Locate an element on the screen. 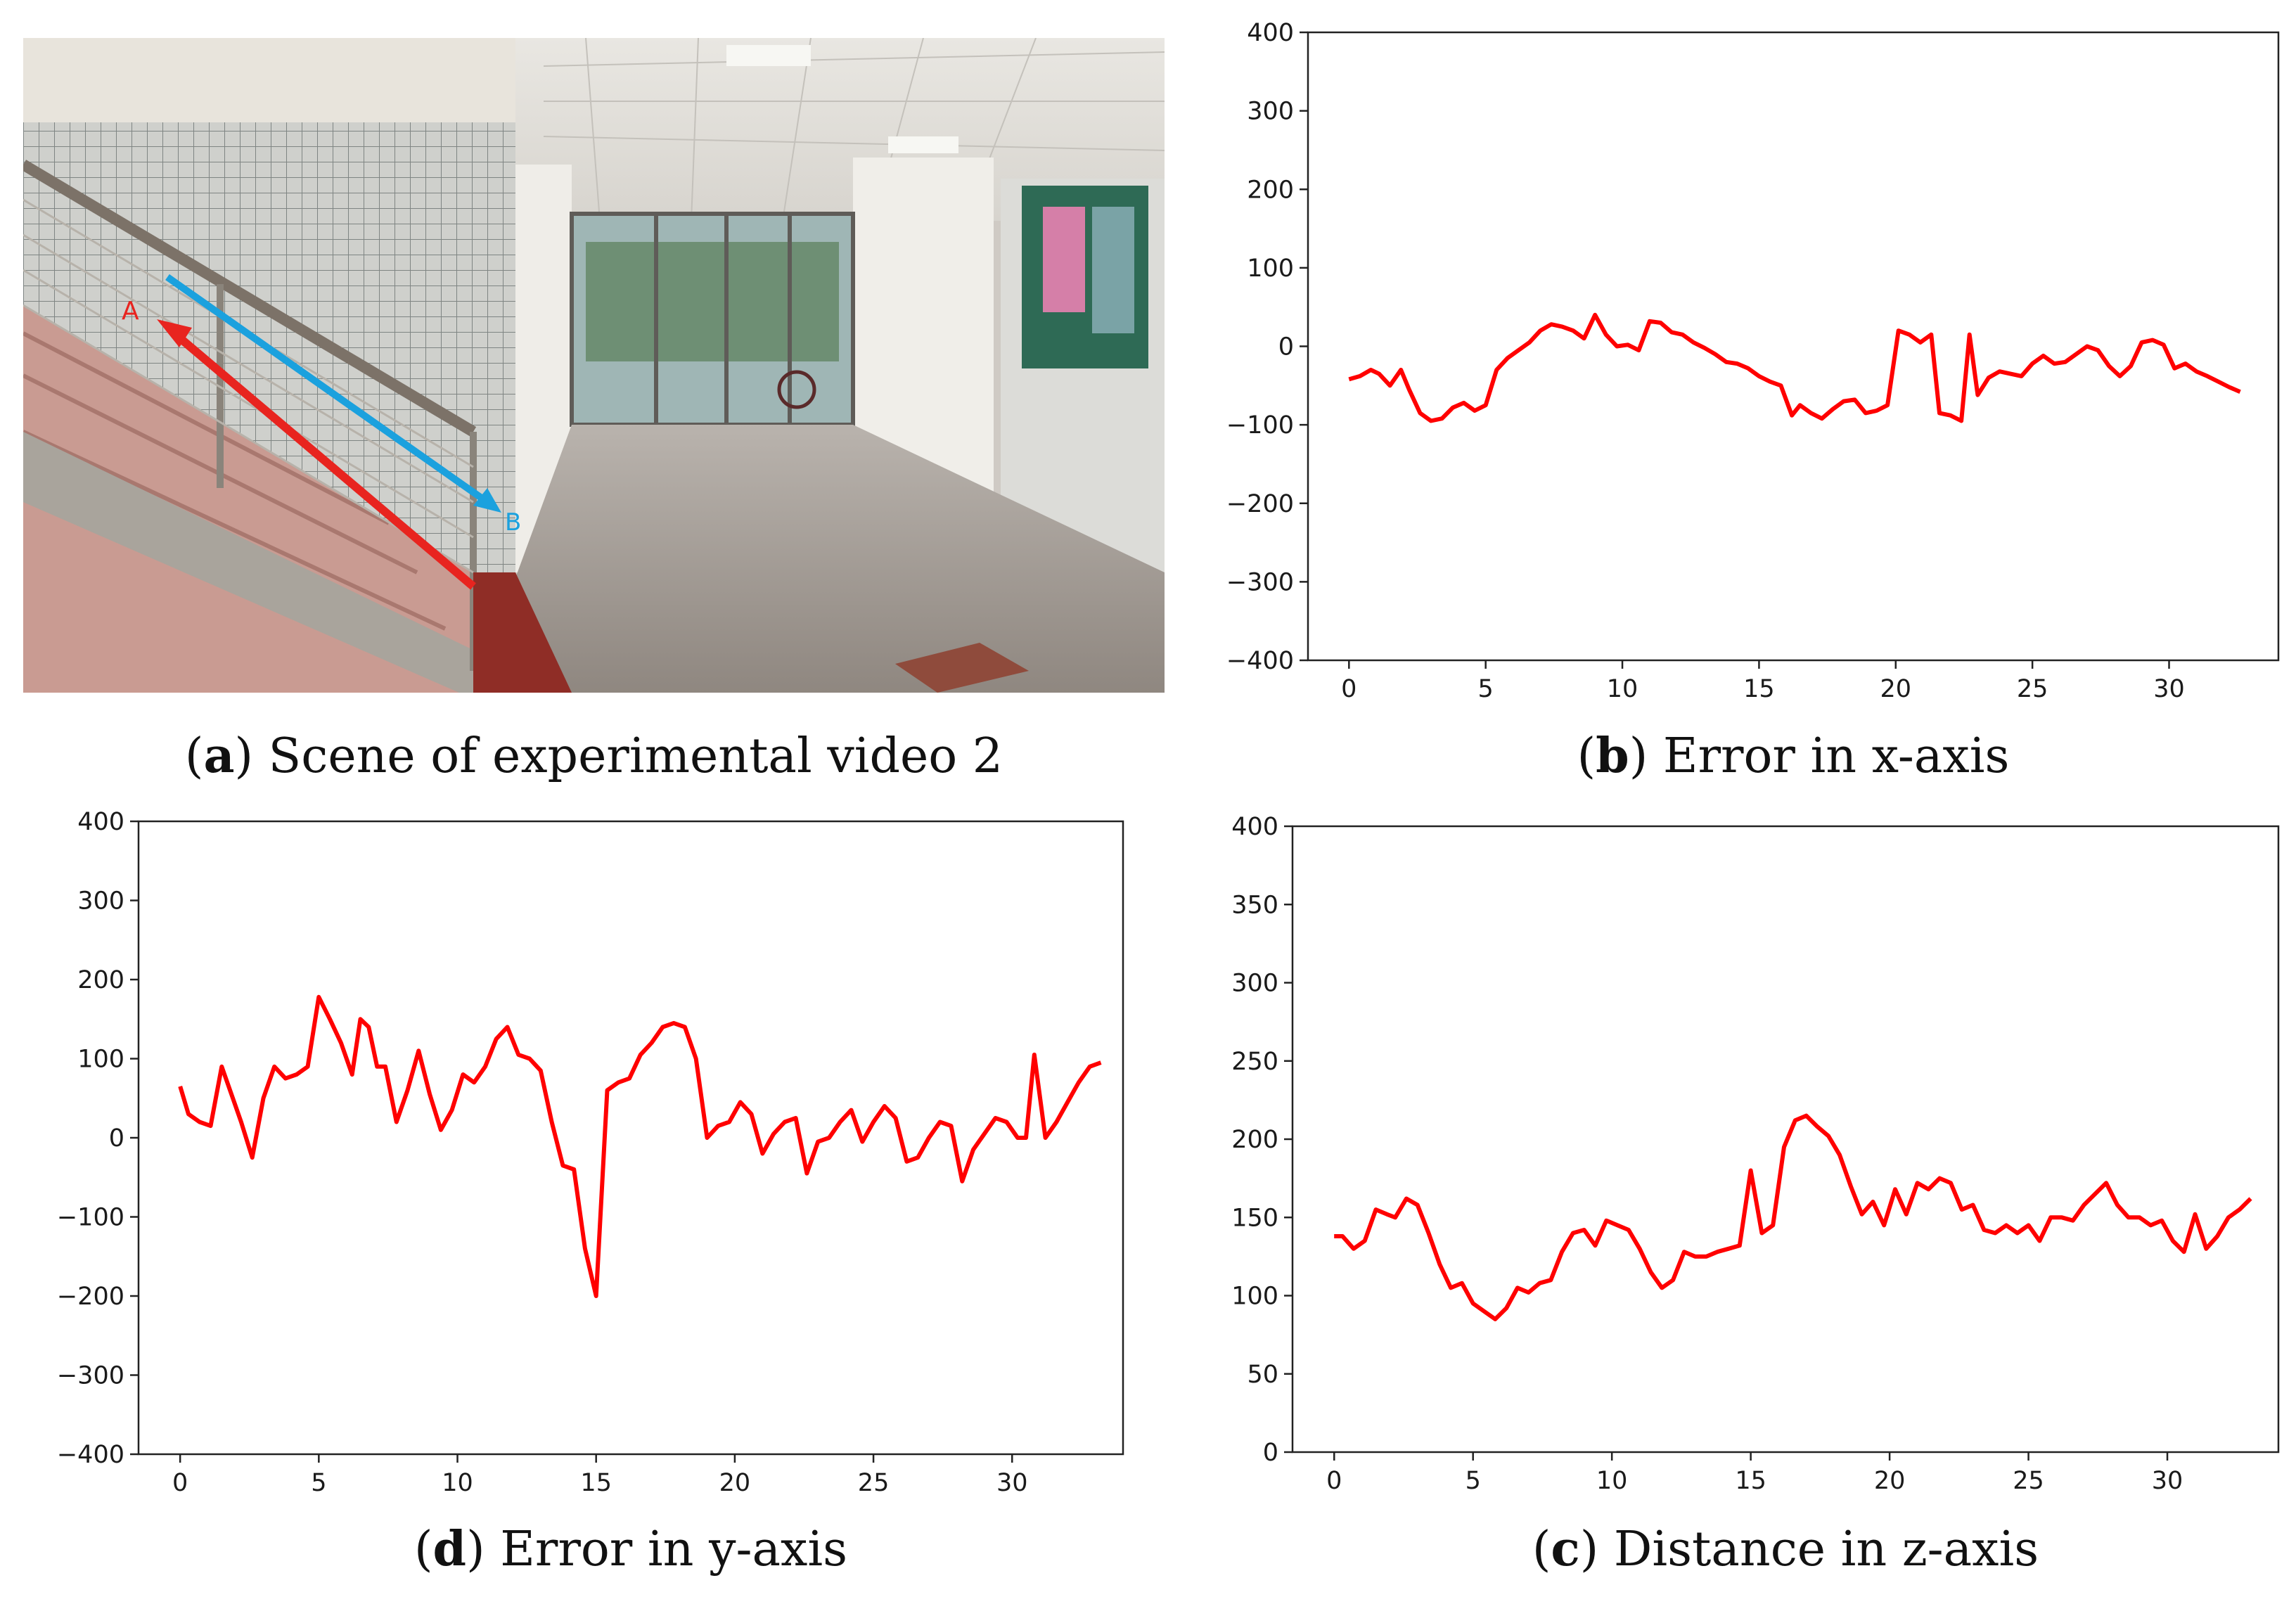  caption-a-text: Scene of experimental video 2 is located at coordinates (628, 756).